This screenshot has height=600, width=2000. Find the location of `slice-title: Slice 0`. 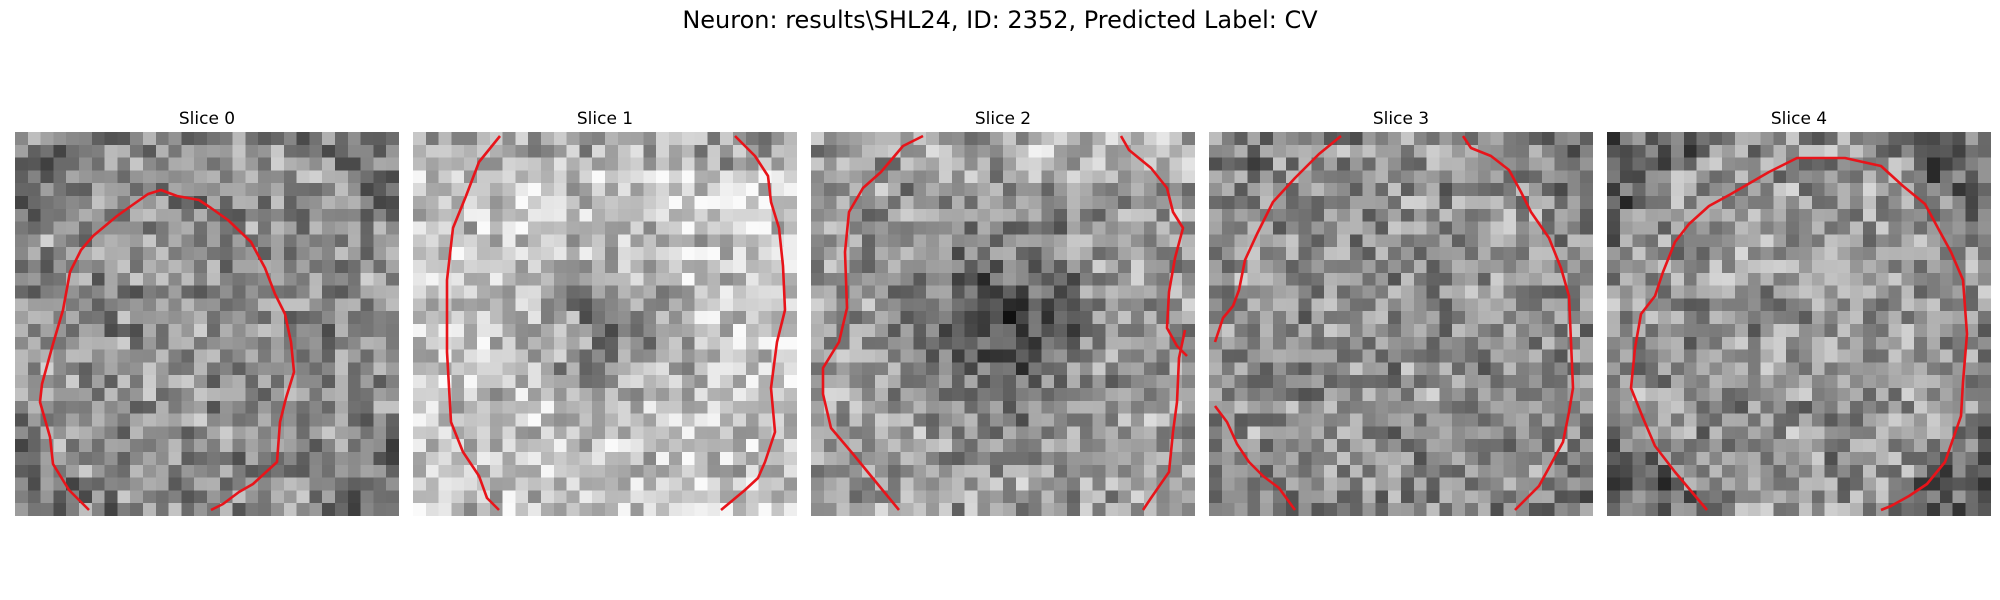

slice-title: Slice 0 is located at coordinates (207, 119).